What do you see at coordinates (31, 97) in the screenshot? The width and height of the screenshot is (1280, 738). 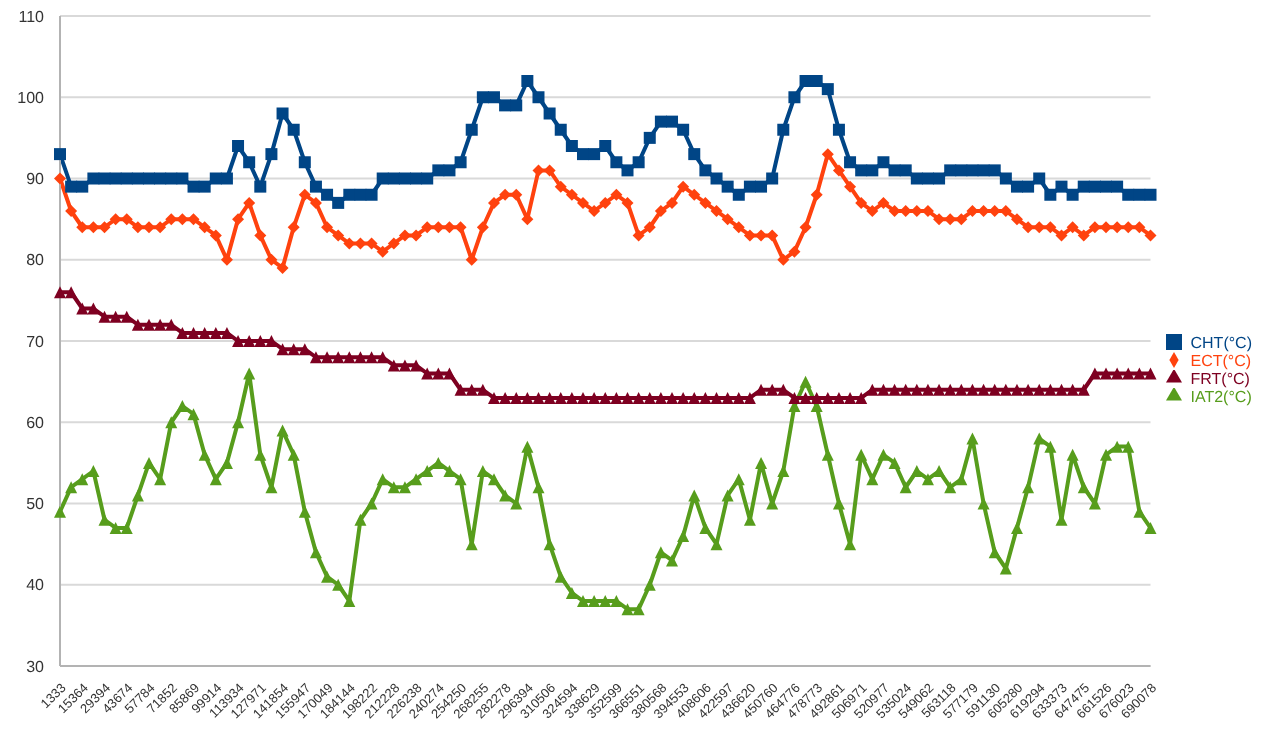 I see `y-tick-label: 100` at bounding box center [31, 97].